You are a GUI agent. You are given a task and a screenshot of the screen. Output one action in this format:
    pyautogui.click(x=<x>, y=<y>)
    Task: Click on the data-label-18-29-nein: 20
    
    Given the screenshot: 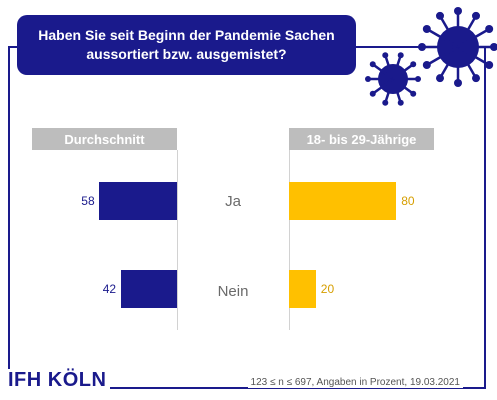 What is the action you would take?
    pyautogui.click(x=327, y=289)
    